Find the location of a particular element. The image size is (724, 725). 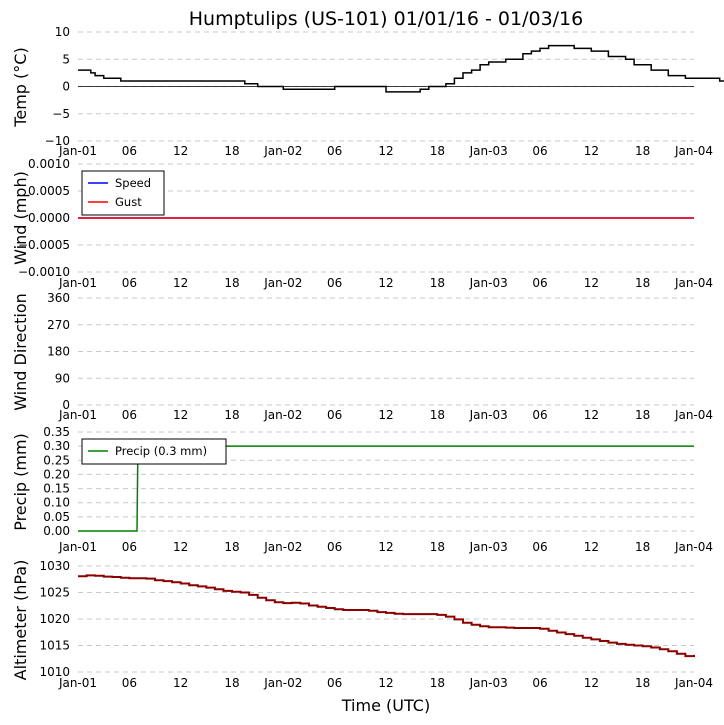

y-tick-label: 10 is located at coordinates (62, 32).